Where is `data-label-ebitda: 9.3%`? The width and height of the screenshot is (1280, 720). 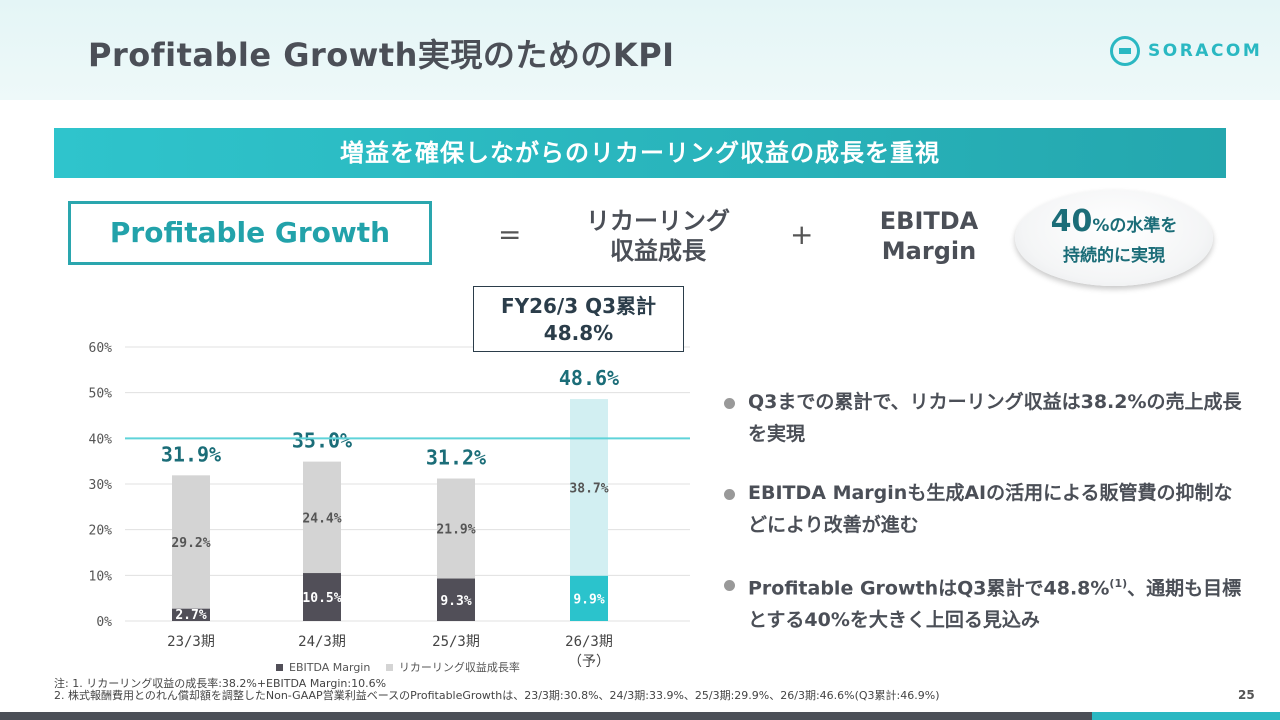
data-label-ebitda: 9.3% is located at coordinates (455, 601).